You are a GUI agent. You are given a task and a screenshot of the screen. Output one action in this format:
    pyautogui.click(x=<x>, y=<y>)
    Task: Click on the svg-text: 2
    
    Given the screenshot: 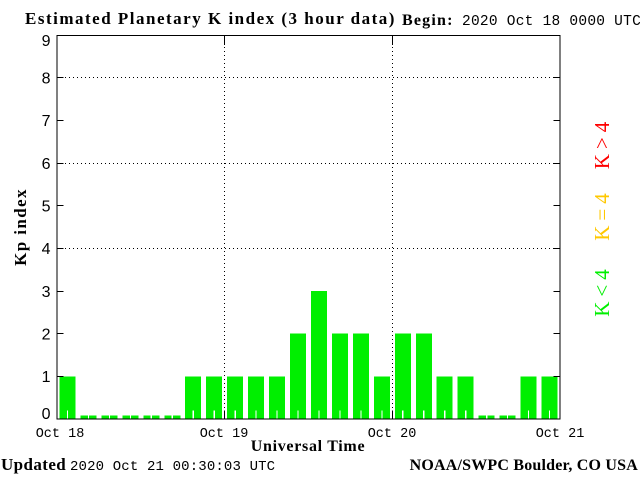 What is the action you would take?
    pyautogui.click(x=46, y=335)
    